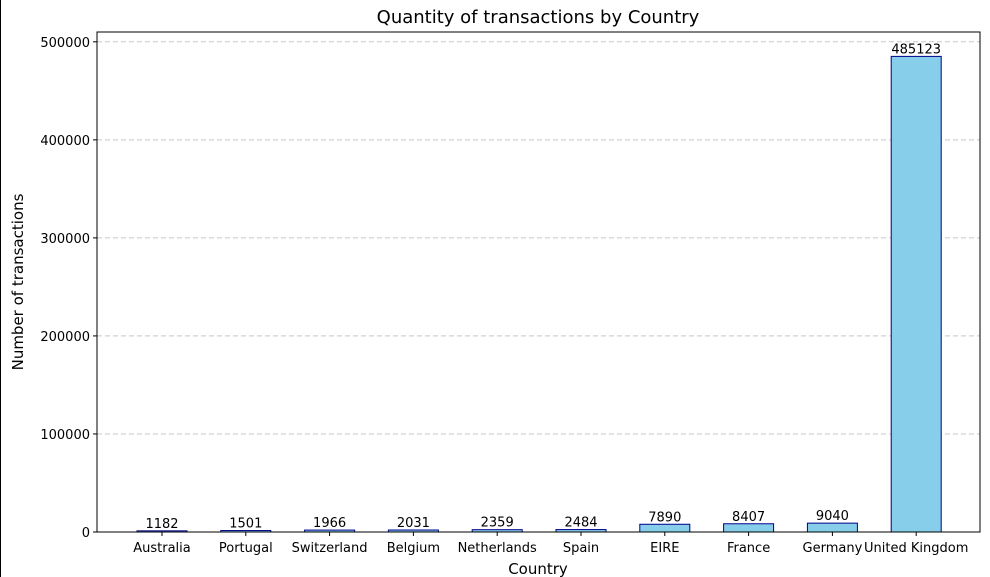 The image size is (990, 577). I want to click on x-tick-label: Switzerland, so click(330, 548).